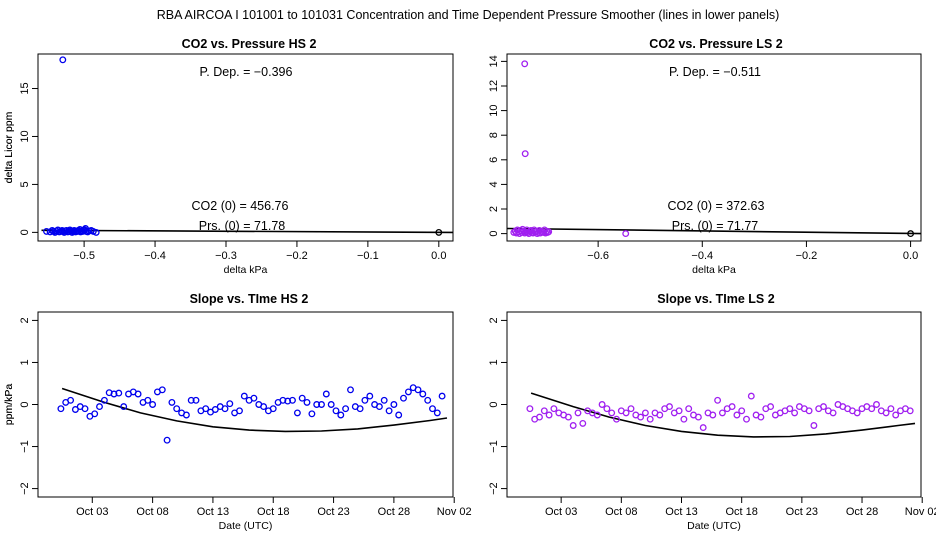  Describe the element at coordinates (25, 362) in the screenshot. I see `y-tick-label: 1` at that location.